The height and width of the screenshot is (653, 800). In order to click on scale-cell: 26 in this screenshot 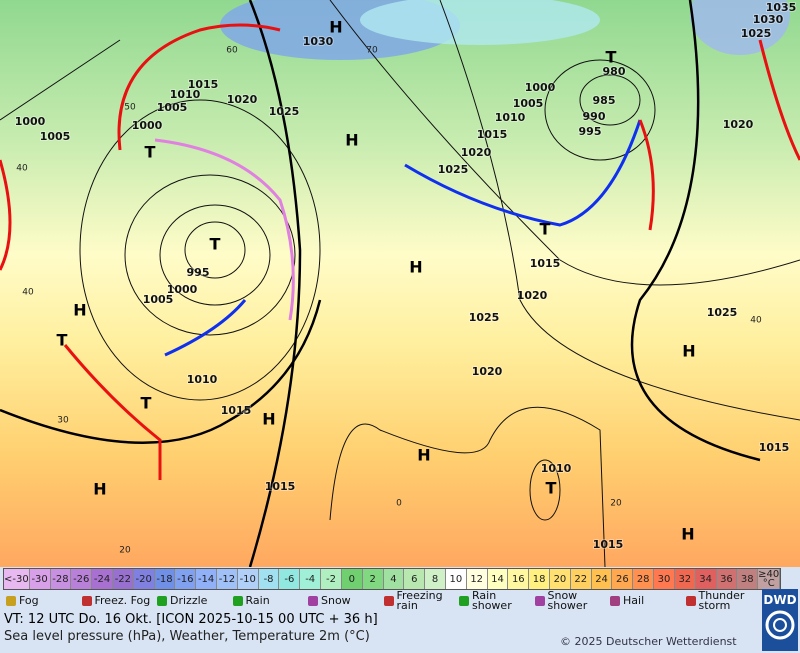, I will do `click(623, 579)`.